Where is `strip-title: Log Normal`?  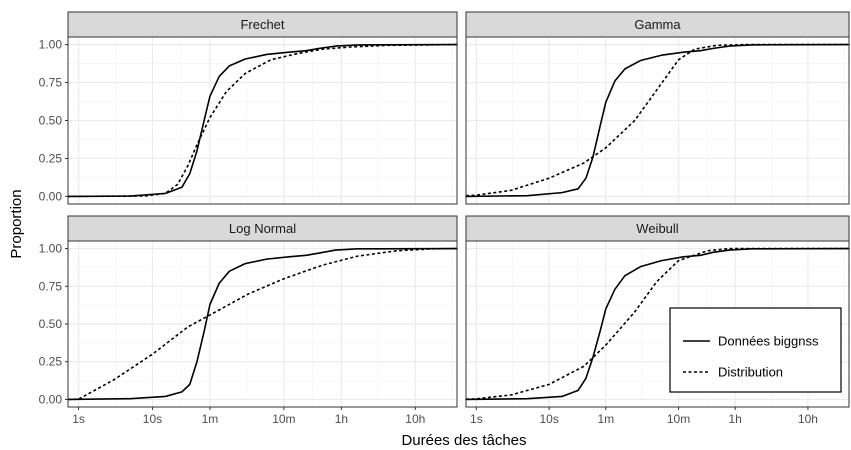 strip-title: Log Normal is located at coordinates (262, 228).